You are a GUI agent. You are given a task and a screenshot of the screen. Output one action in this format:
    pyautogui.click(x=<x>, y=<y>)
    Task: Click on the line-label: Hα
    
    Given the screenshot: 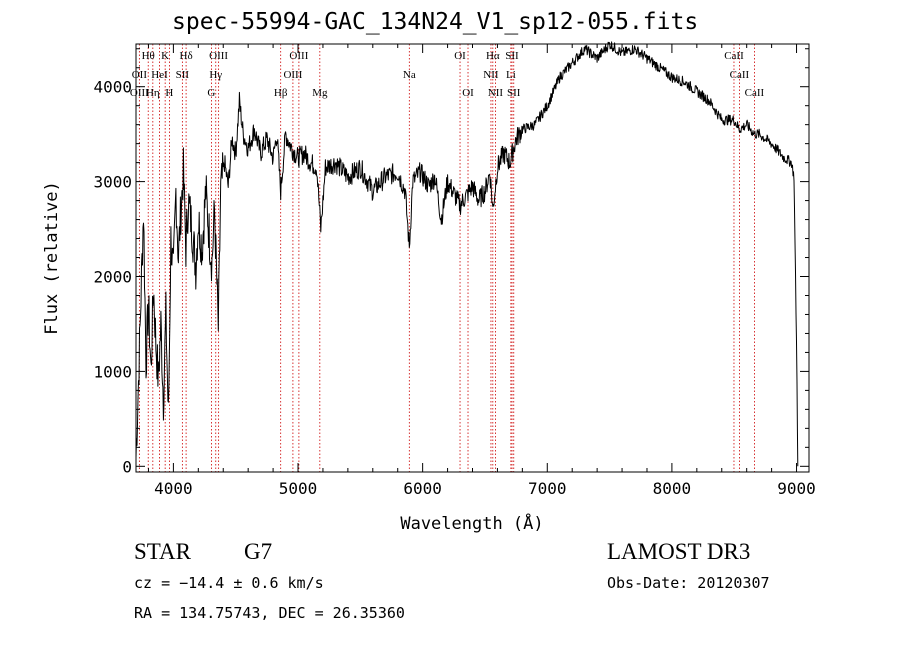 What is the action you would take?
    pyautogui.click(x=493, y=56)
    